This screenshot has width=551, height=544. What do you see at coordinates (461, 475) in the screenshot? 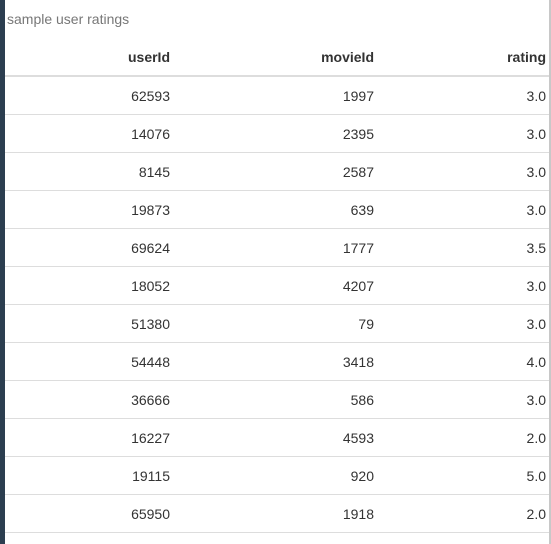
I see `cell-rating: 5.0` at bounding box center [461, 475].